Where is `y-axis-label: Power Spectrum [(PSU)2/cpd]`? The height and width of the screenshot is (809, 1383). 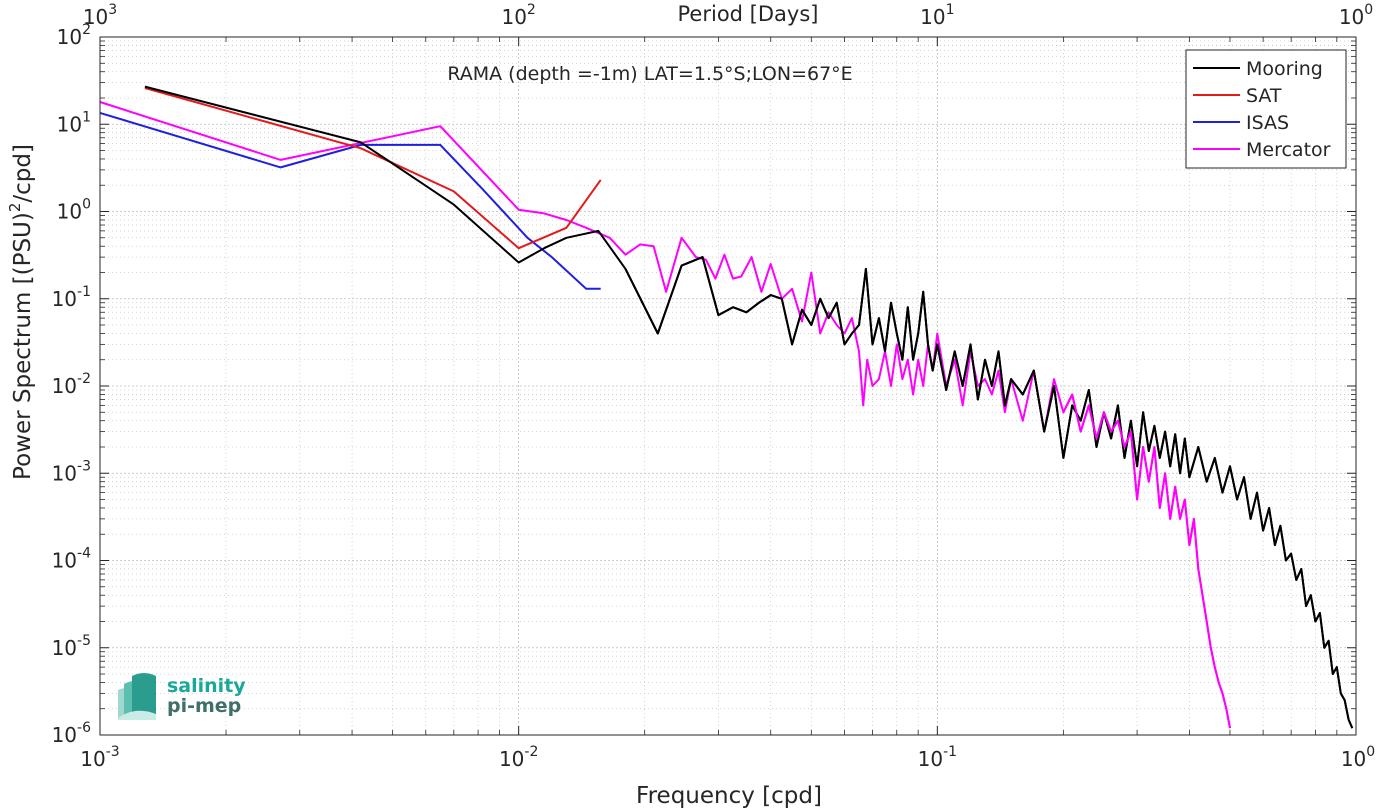
y-axis-label: Power Spectrum [(PSU)2/cpd] is located at coordinates (21, 312).